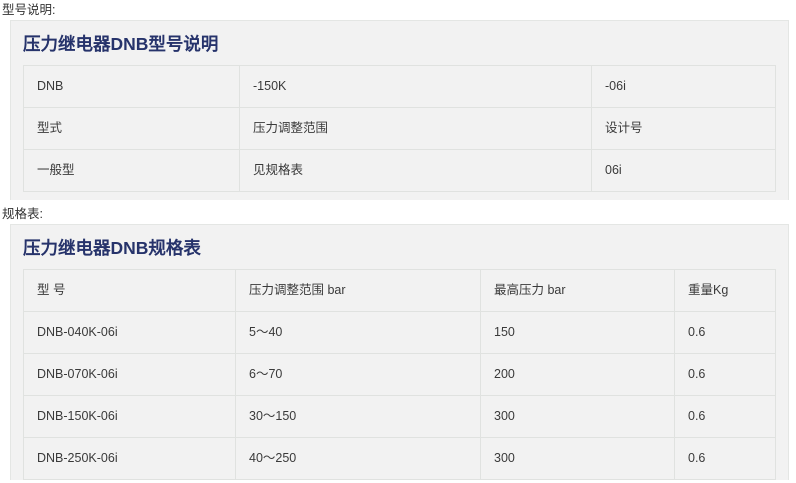 This screenshot has height=483, width=796. I want to click on table-cell: DNB-040K-06i, so click(129, 332).